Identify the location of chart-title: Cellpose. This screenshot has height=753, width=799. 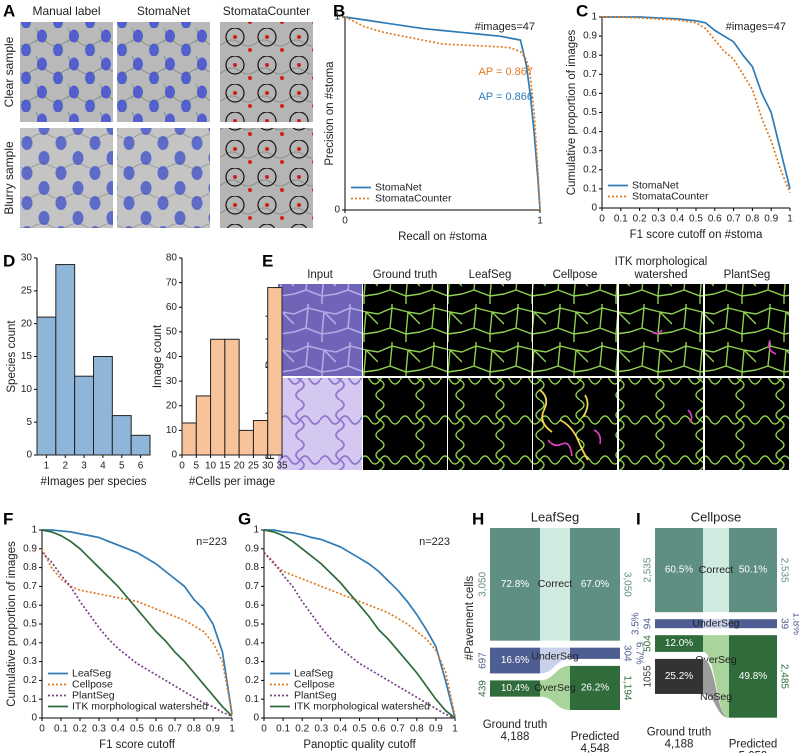
(716, 516).